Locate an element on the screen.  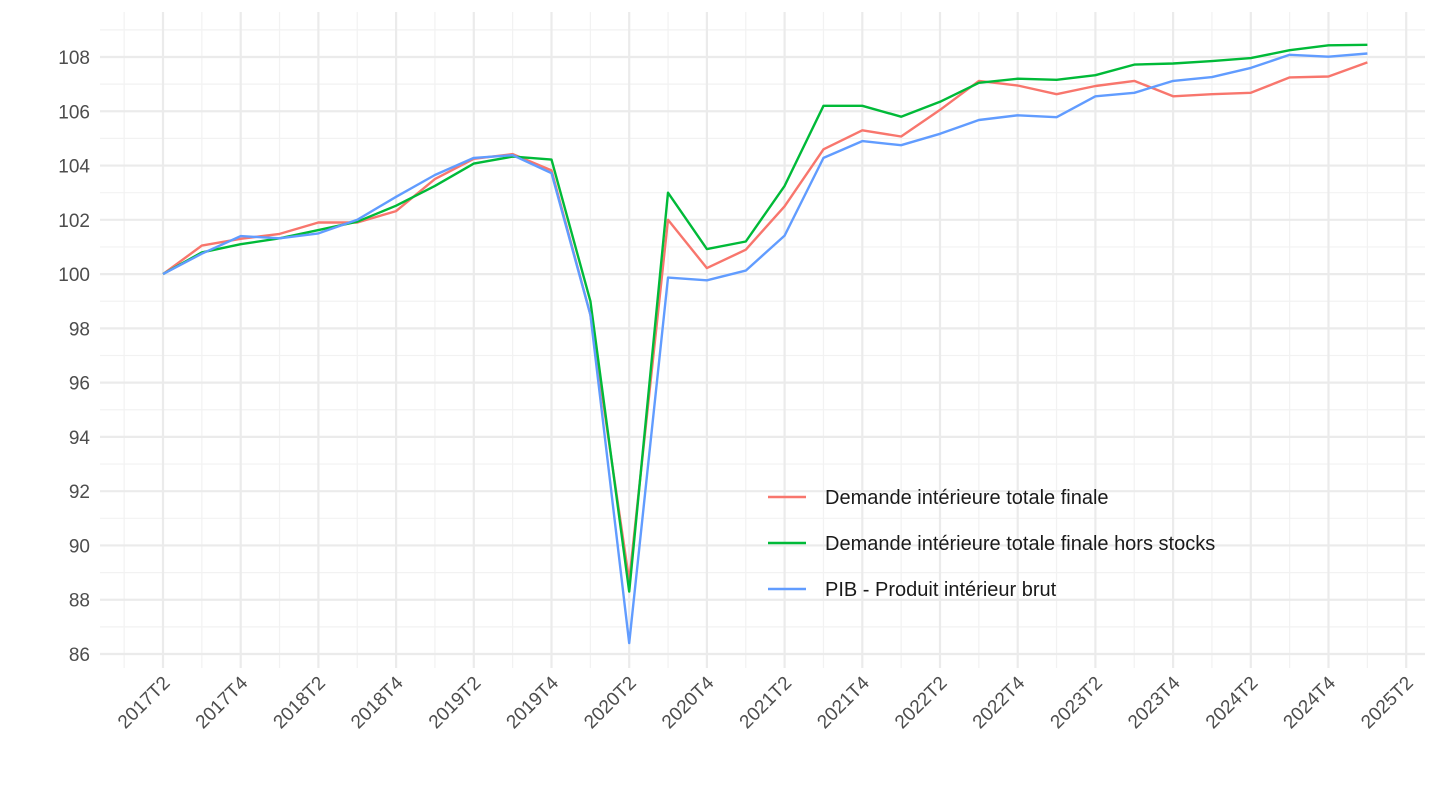
x-tick-label: 2021T2 is located at coordinates (766, 703).